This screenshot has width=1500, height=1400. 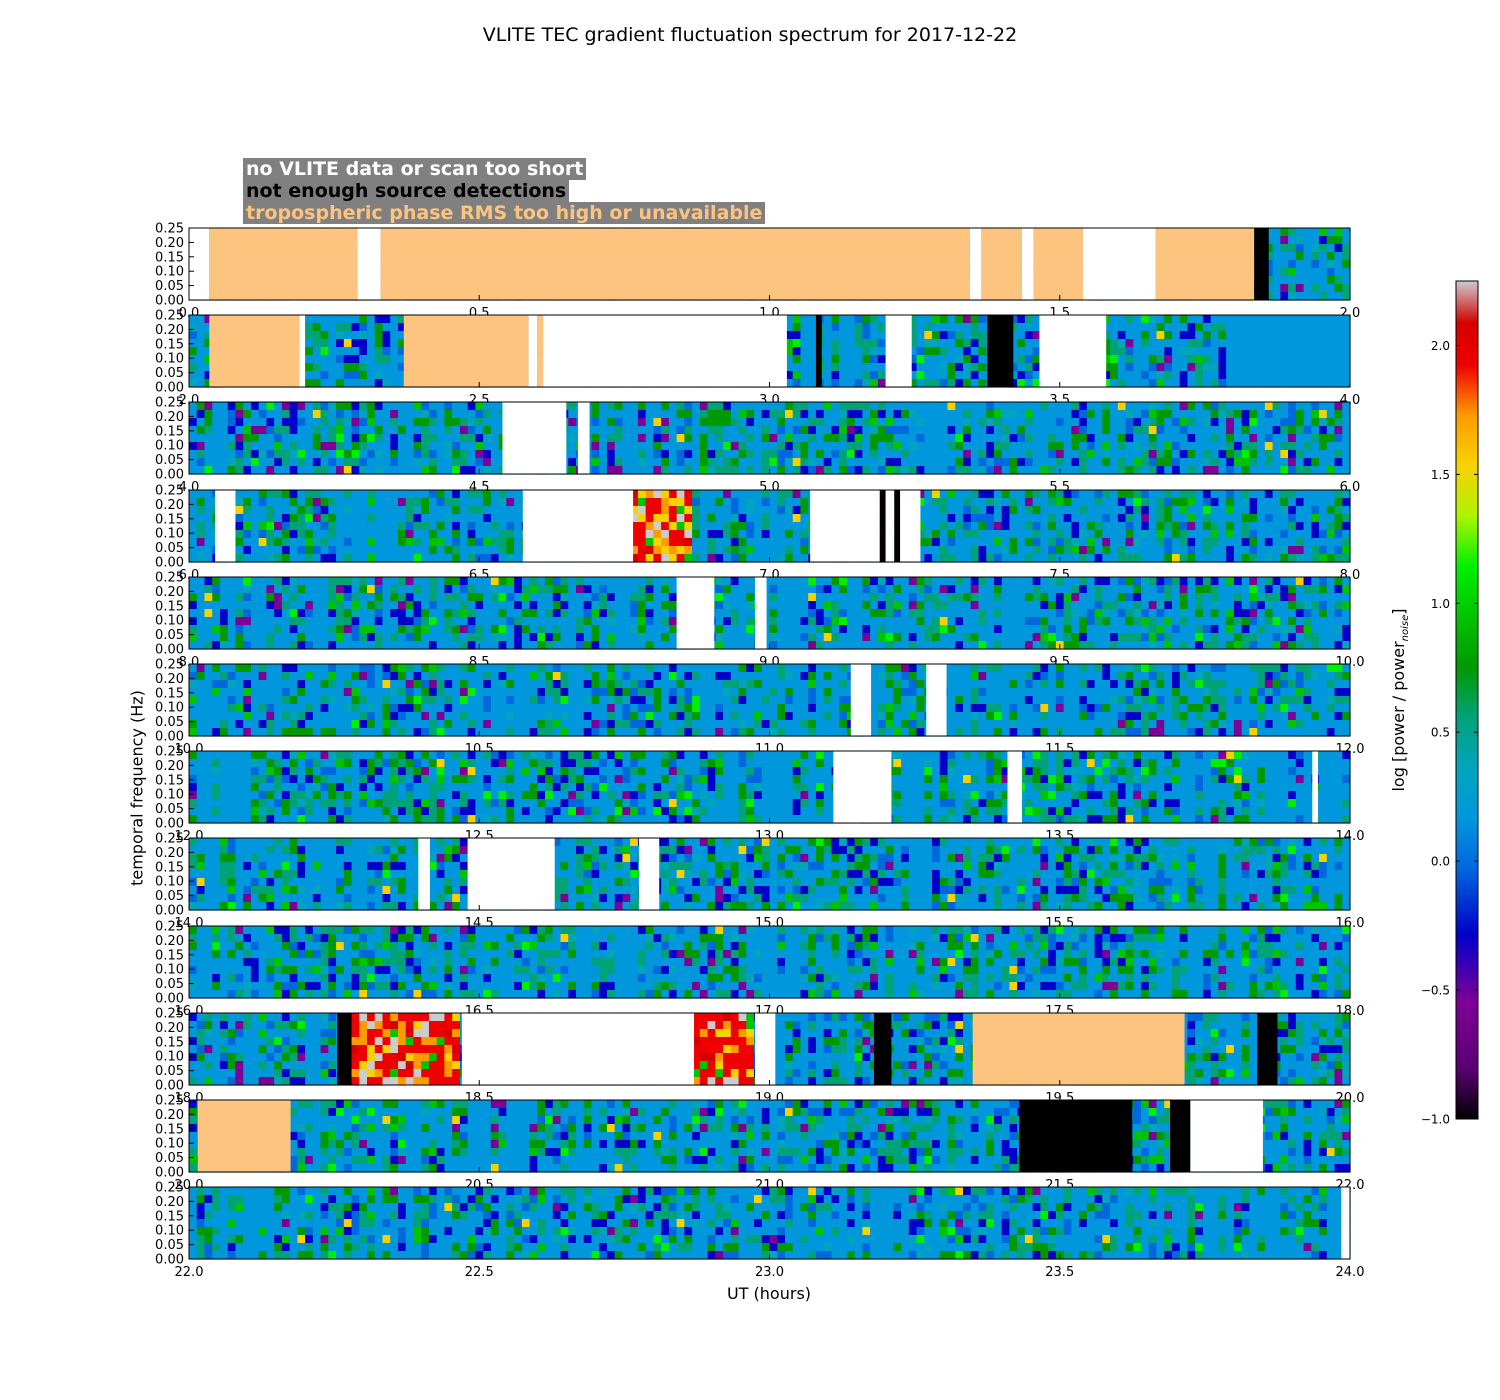 I want to click on y-tick-label: 0.25, so click(x=169, y=316).